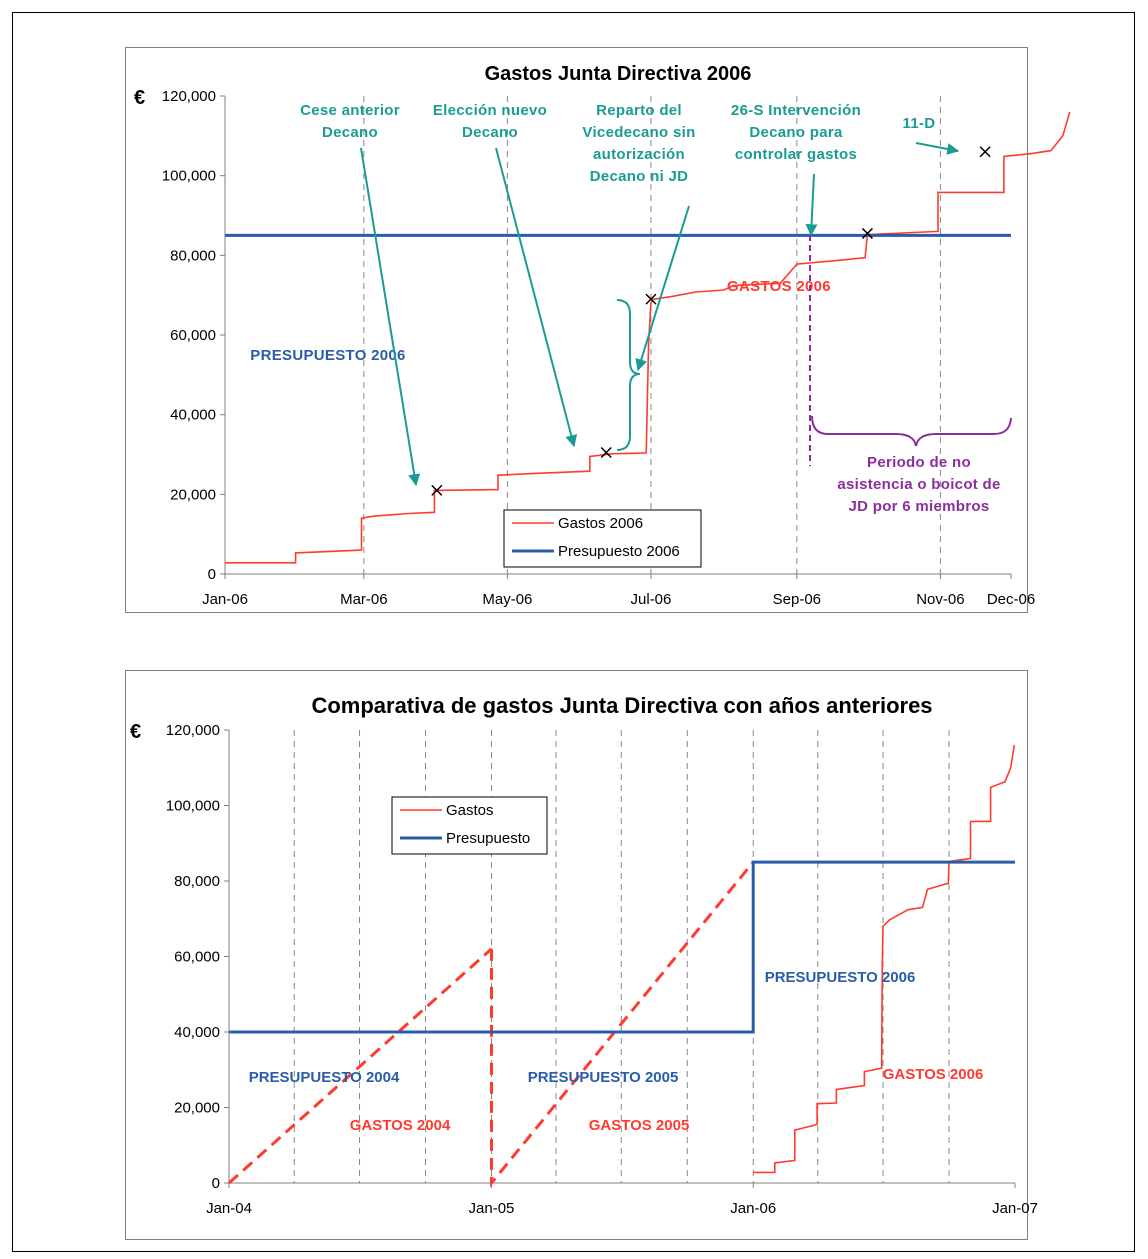 The image size is (1148, 1259). I want to click on x-tick-label-1: Jan-05, so click(492, 1208).